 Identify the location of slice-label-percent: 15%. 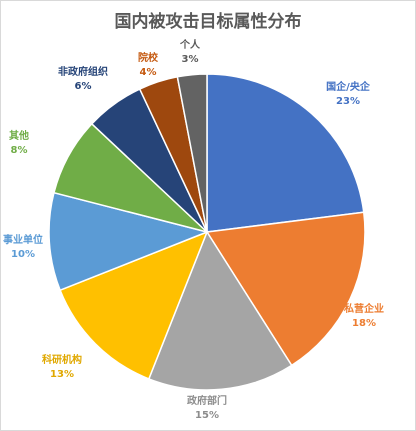
(207, 415).